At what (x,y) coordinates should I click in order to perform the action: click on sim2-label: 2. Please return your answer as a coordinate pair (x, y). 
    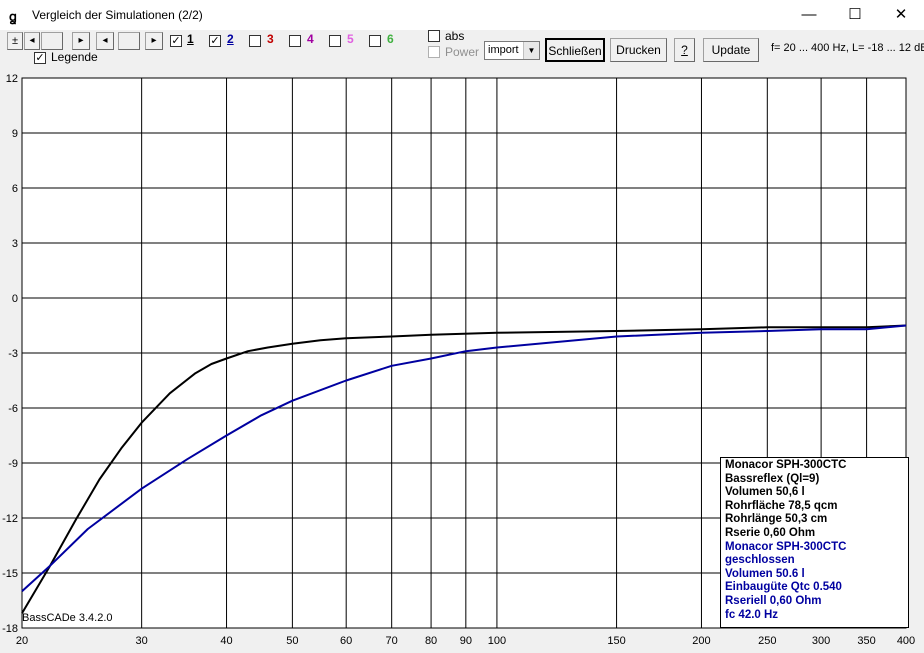
    Looking at the image, I should click on (230, 39).